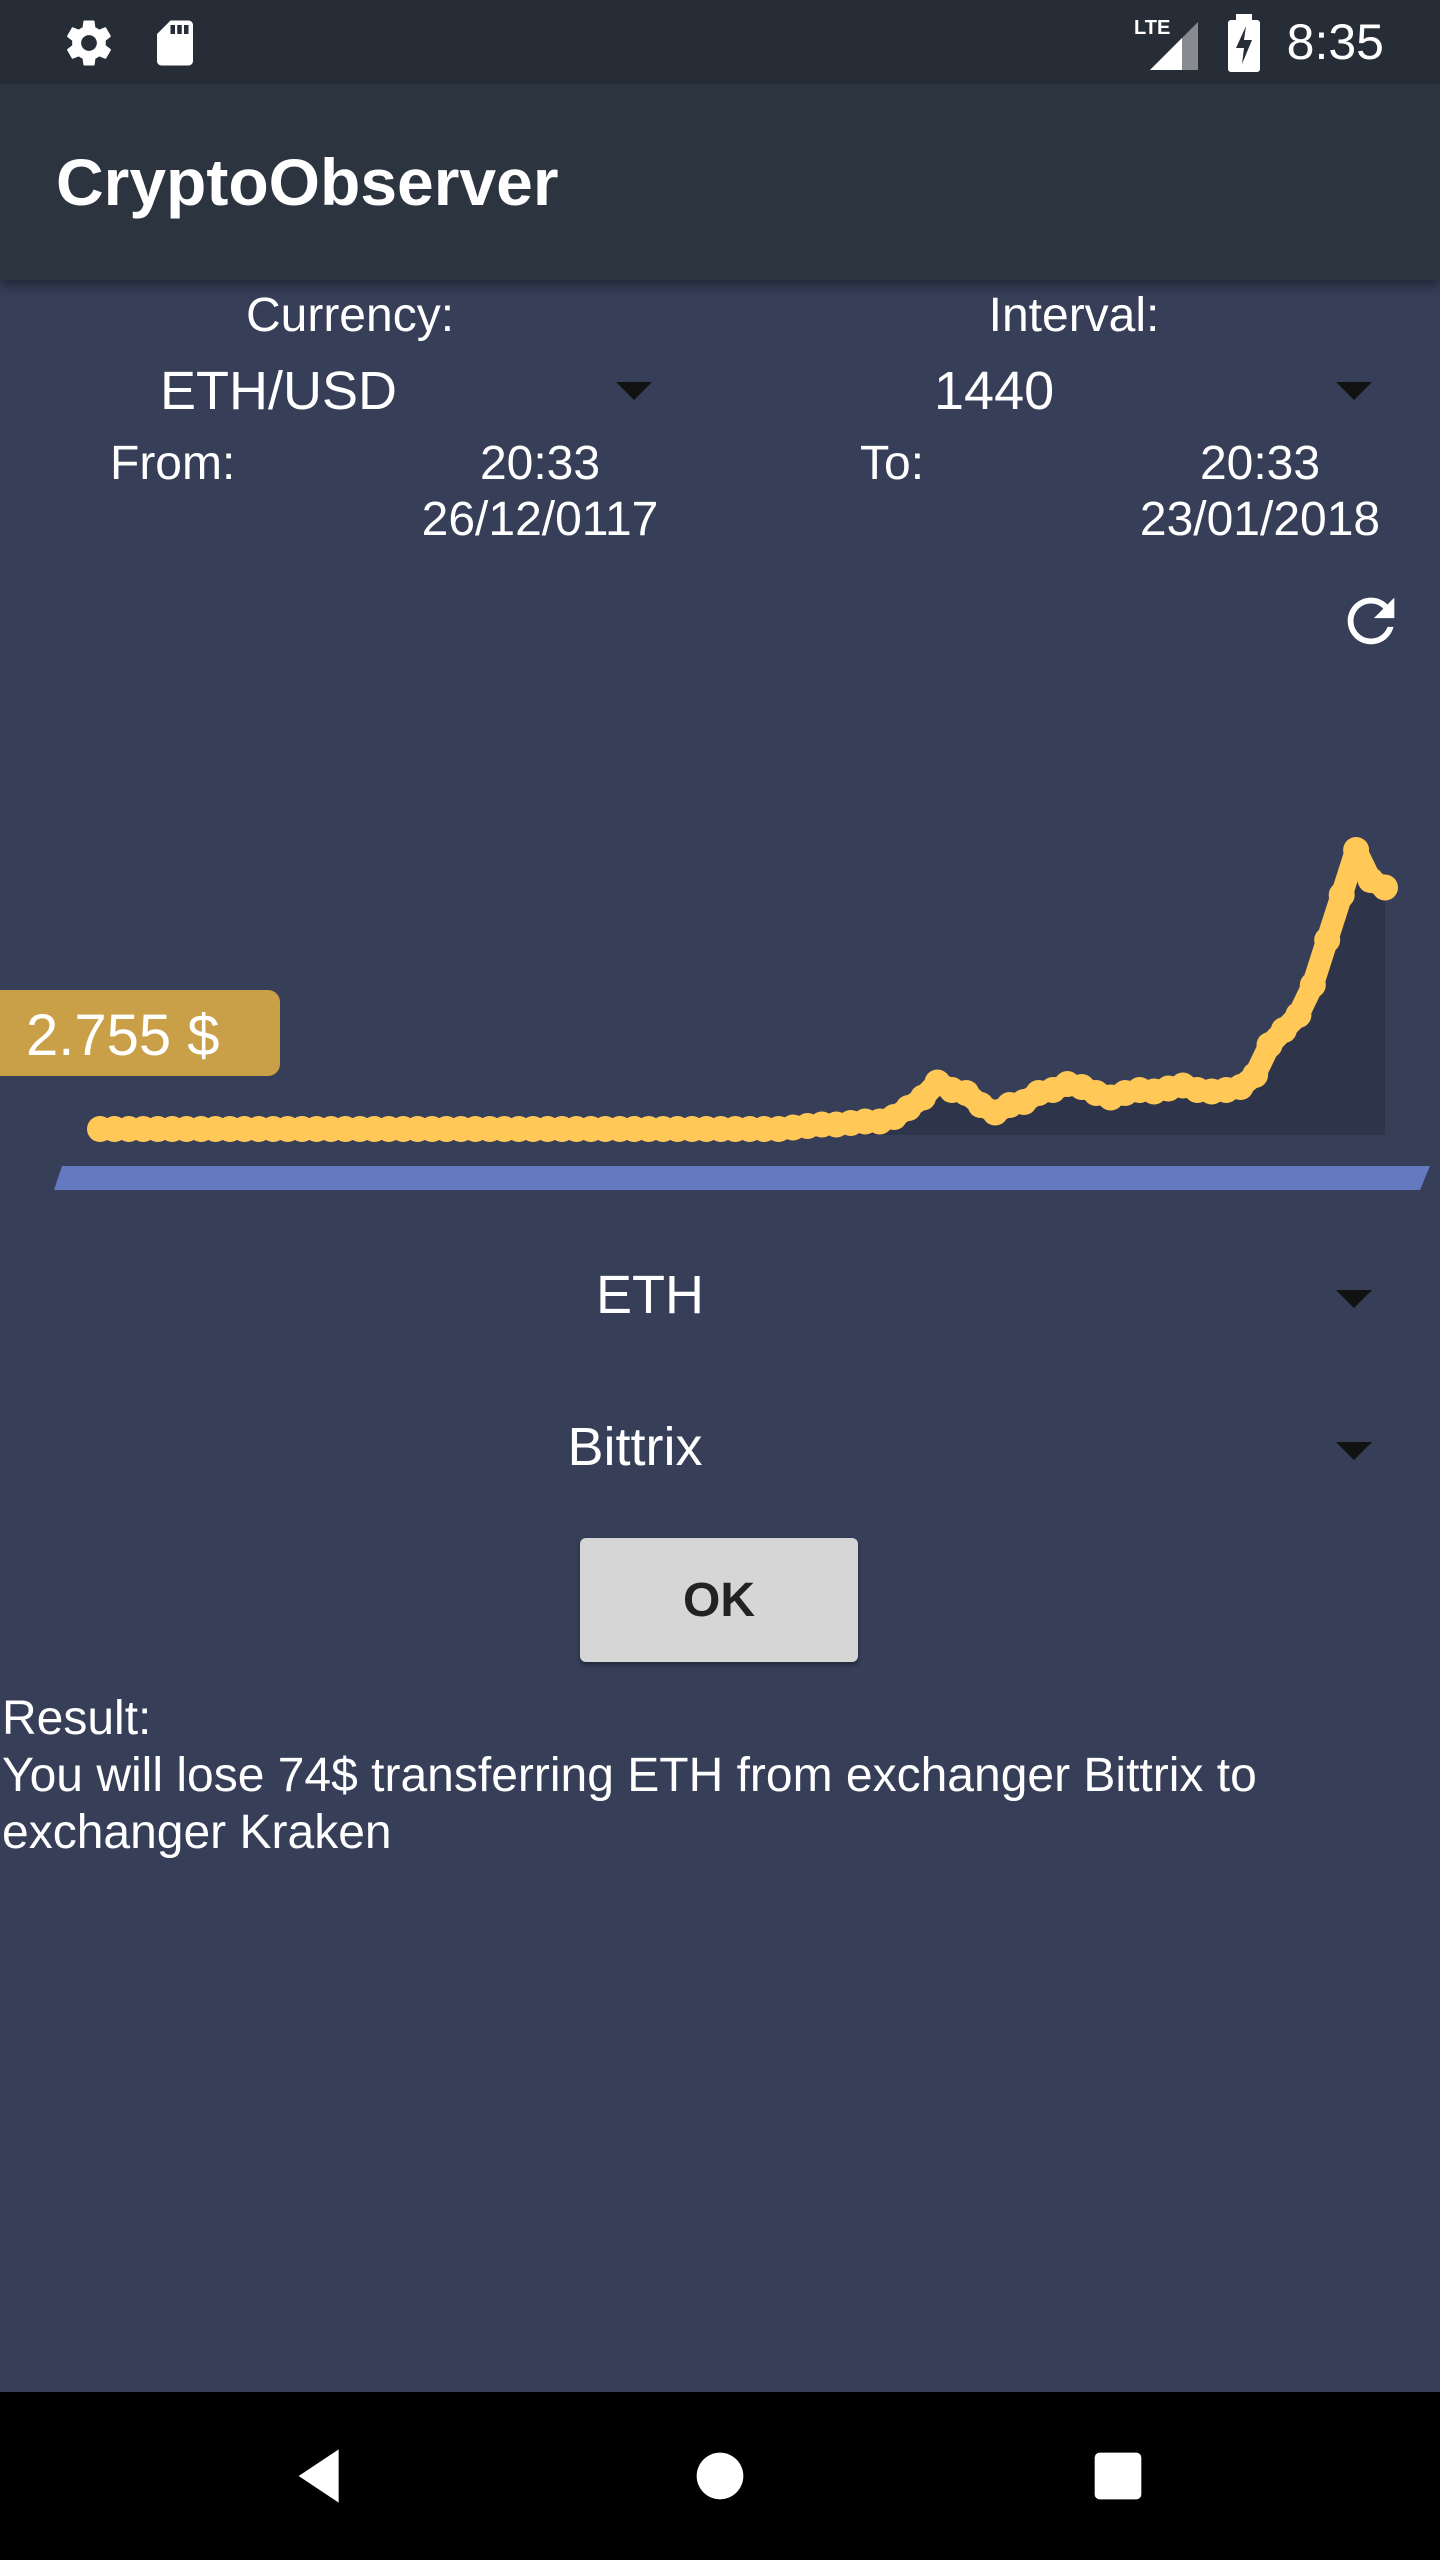  What do you see at coordinates (994, 391) in the screenshot?
I see `interval-value: 1440` at bounding box center [994, 391].